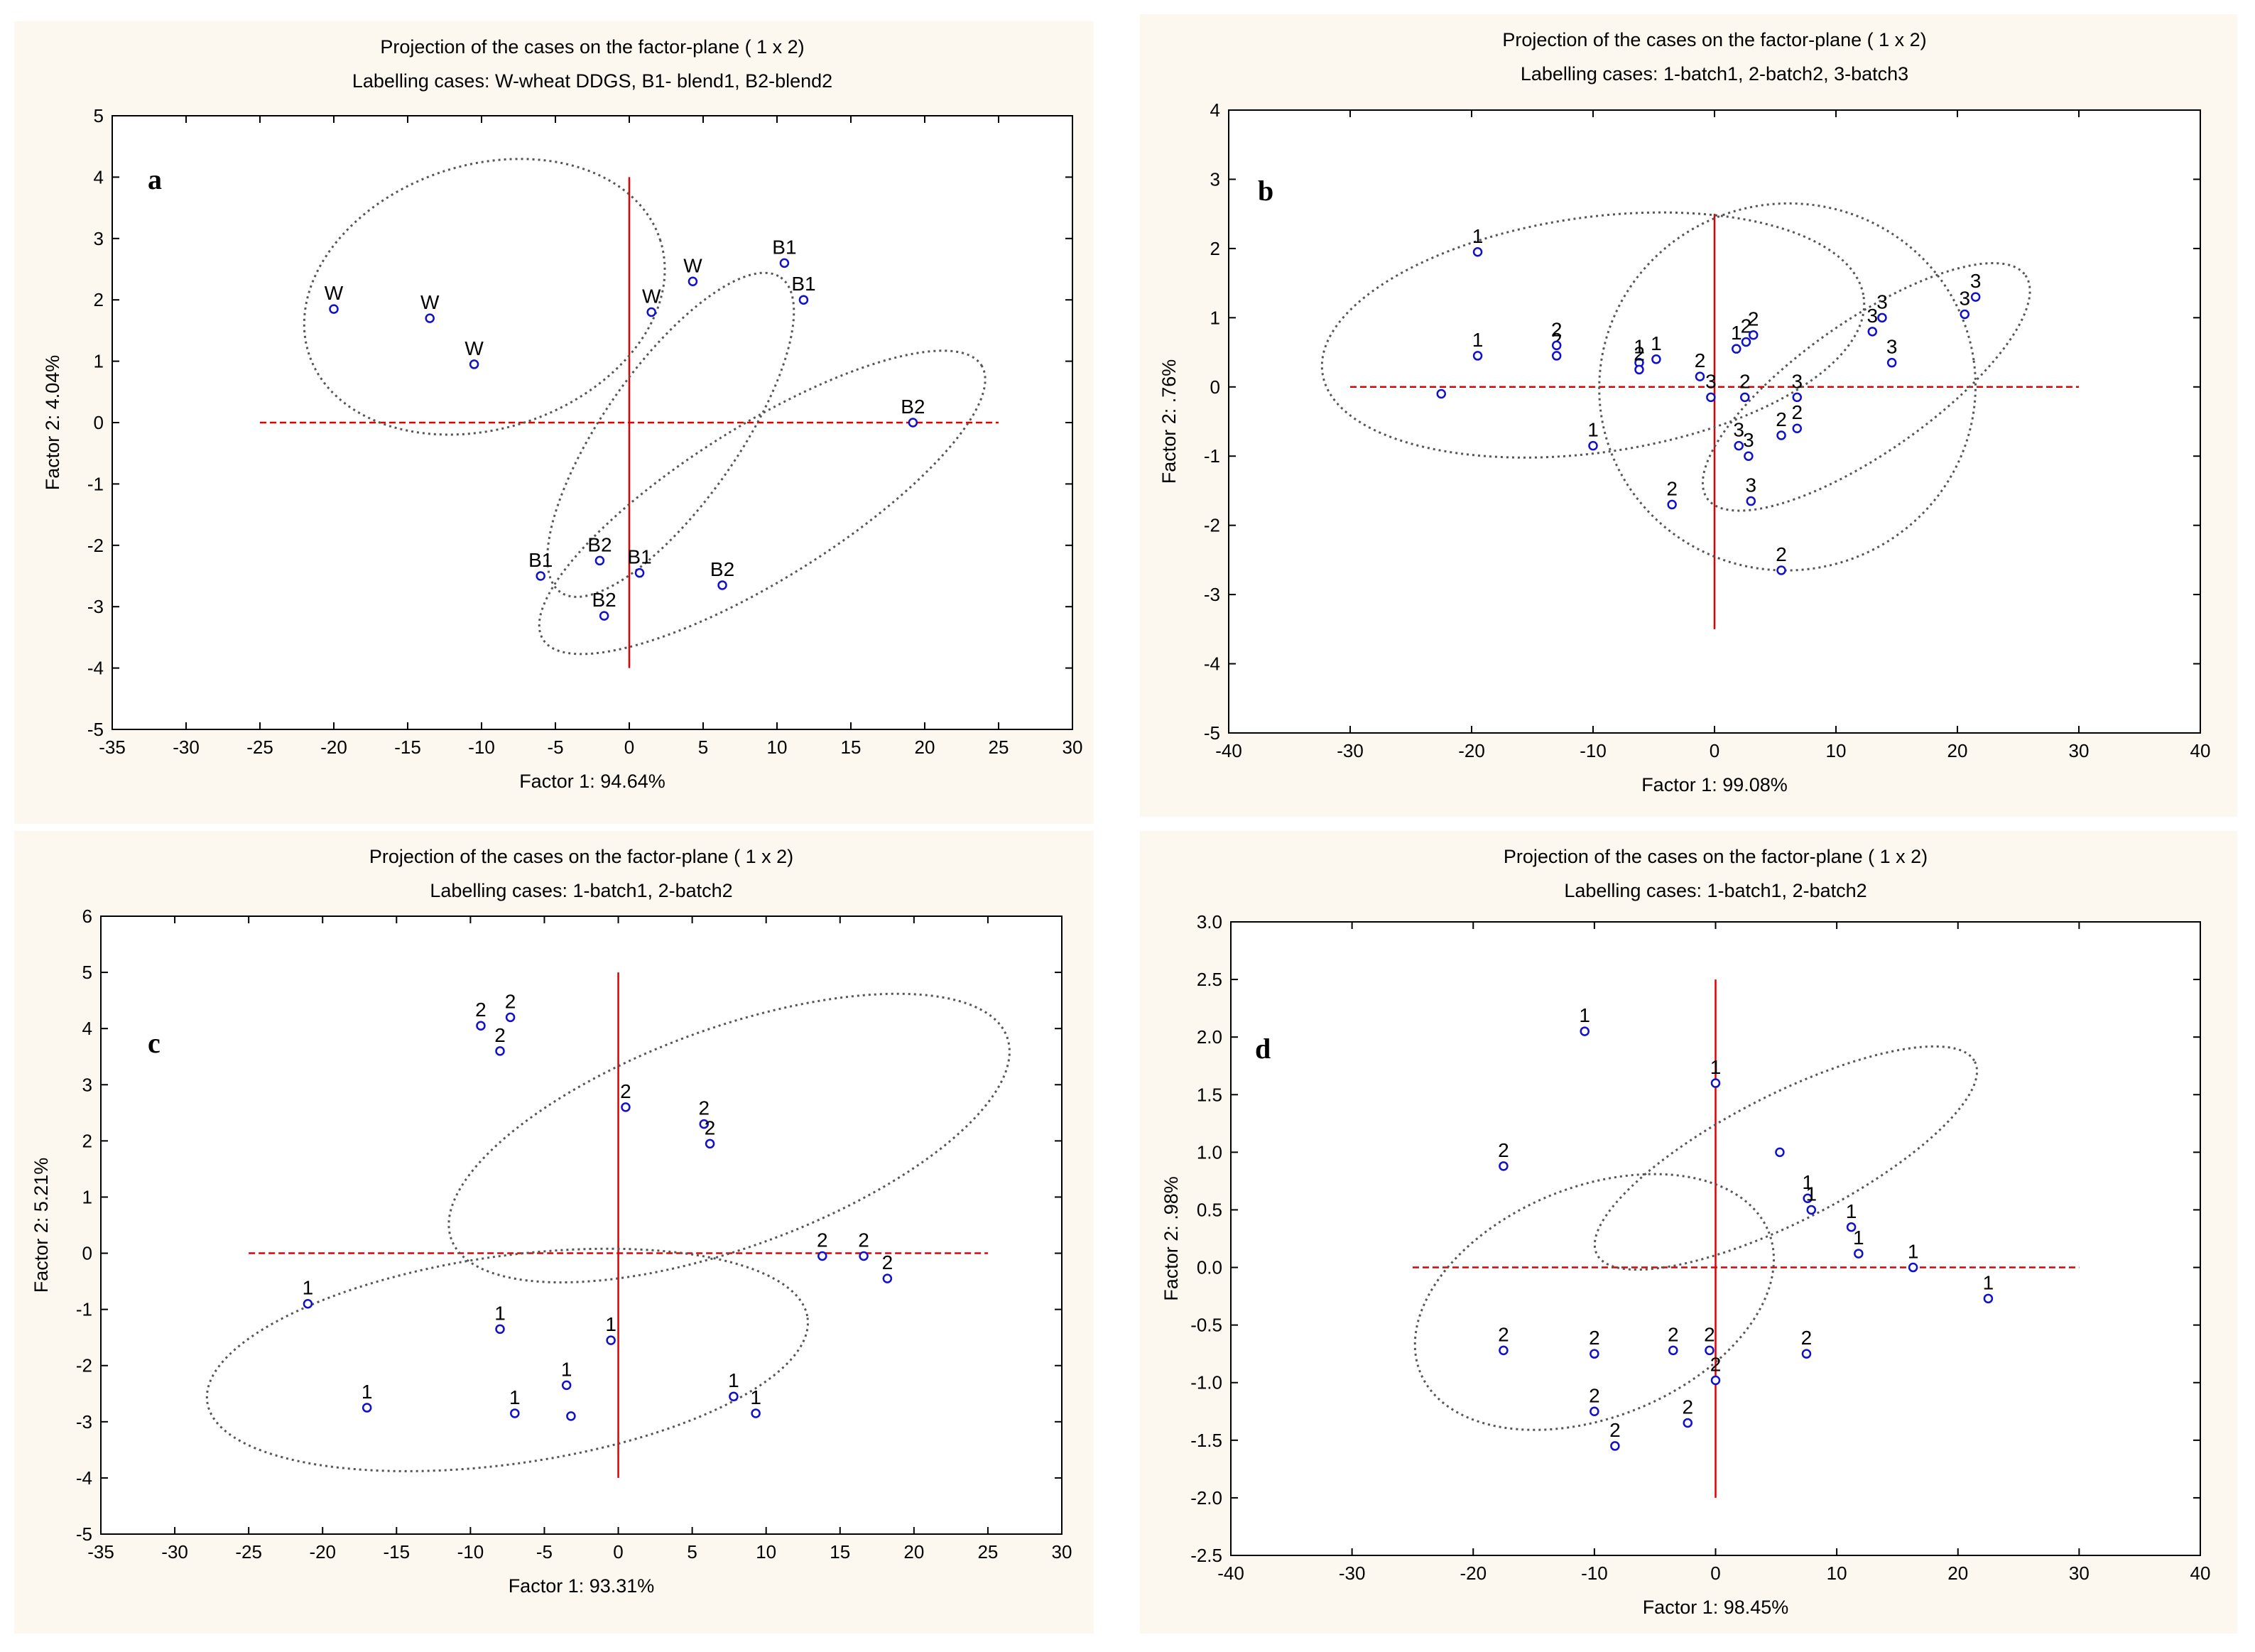  Describe the element at coordinates (112, 747) in the screenshot. I see `x-tick-label: -35` at that location.